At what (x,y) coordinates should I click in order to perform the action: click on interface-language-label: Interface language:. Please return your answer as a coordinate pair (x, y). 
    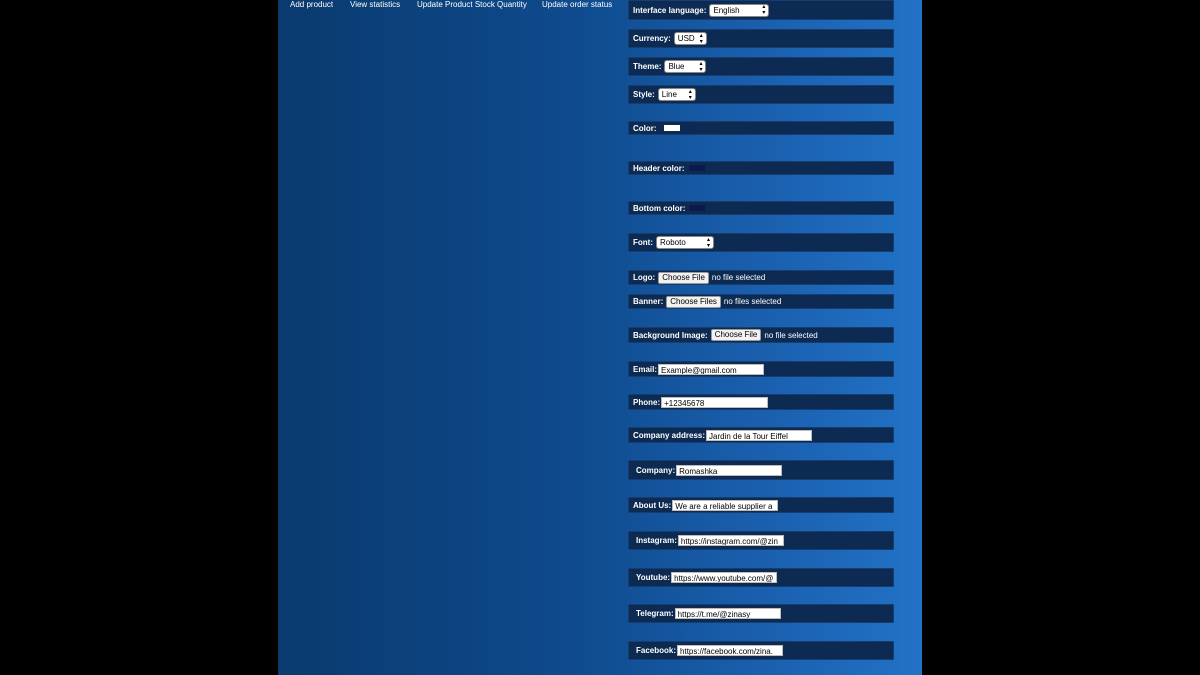
    Looking at the image, I should click on (670, 10).